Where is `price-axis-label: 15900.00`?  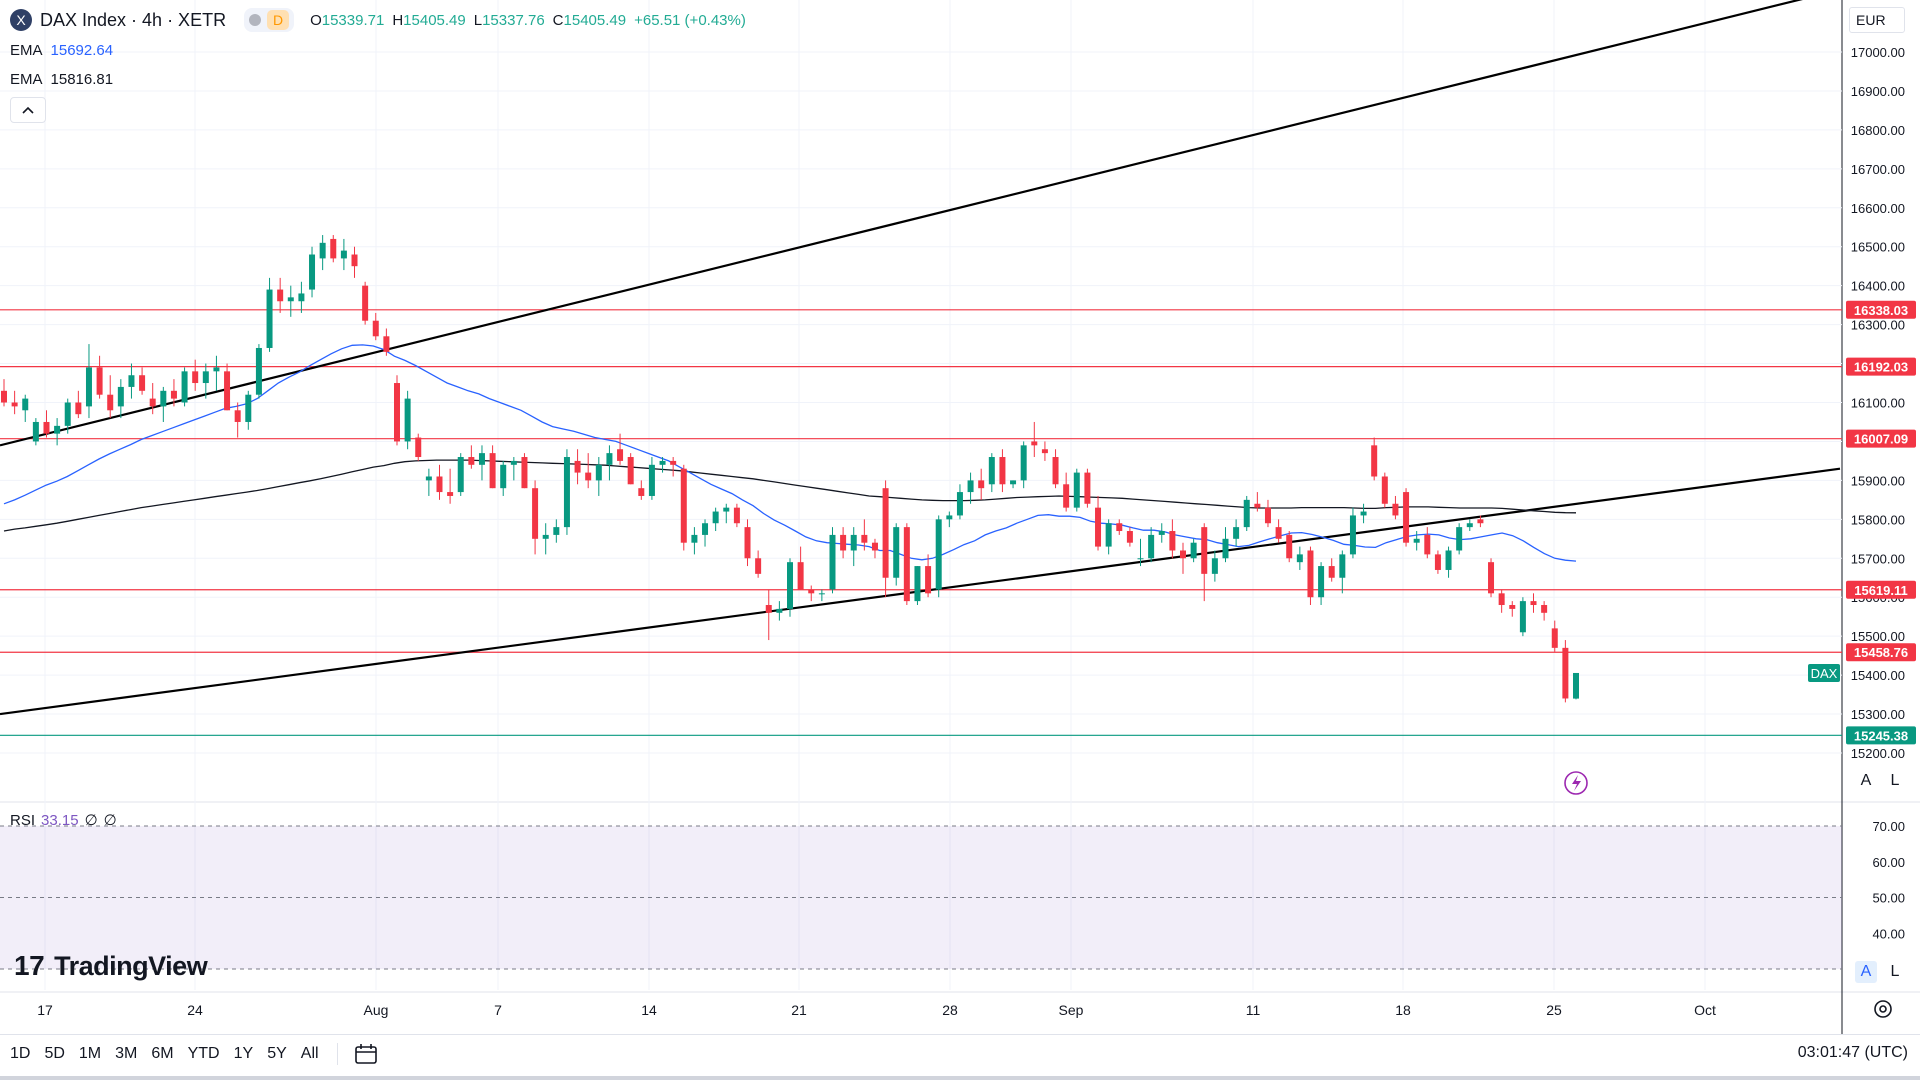 price-axis-label: 15900.00 is located at coordinates (1878, 480).